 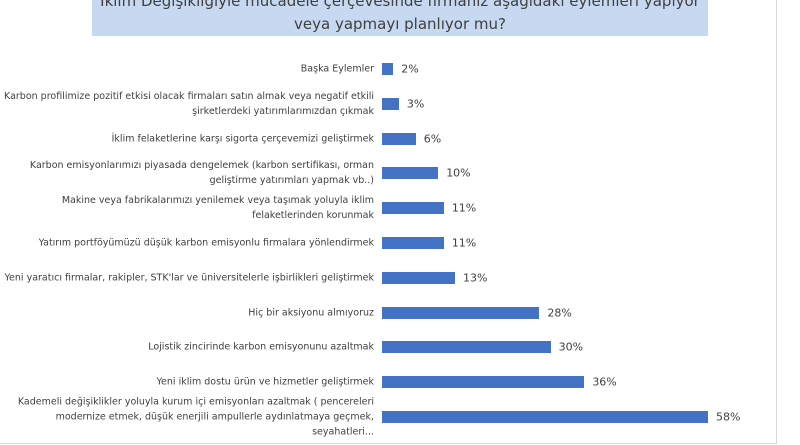 What do you see at coordinates (410, 69) in the screenshot?
I see `value-label: 2%` at bounding box center [410, 69].